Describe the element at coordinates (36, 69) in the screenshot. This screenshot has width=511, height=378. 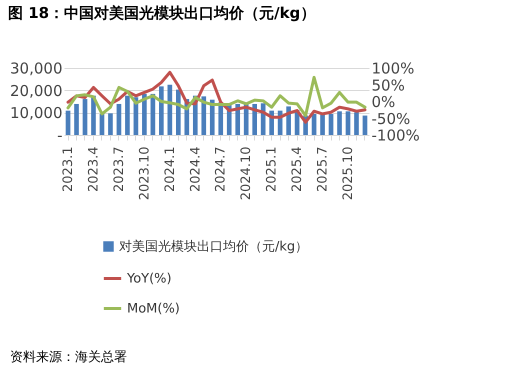
I see `y-tick-label: 30,000` at that location.